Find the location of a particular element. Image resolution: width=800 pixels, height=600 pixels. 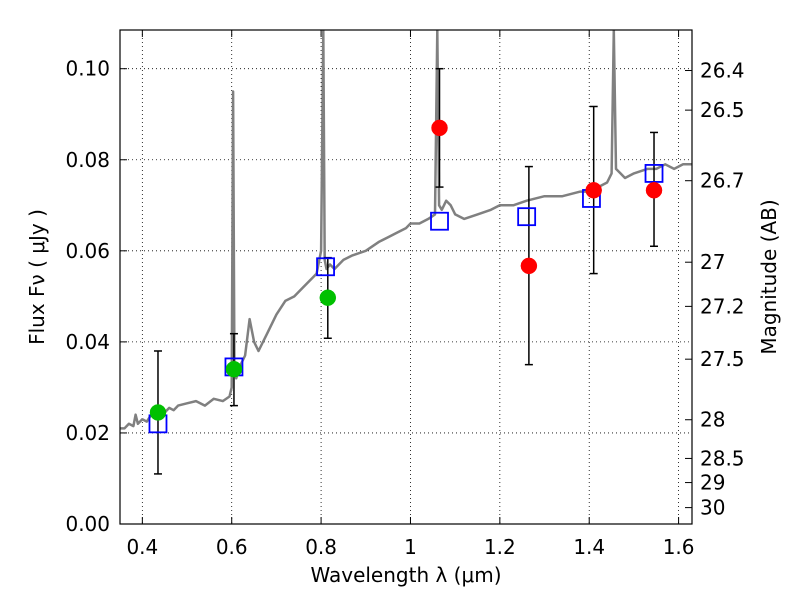

magnitude-tick-label: 26.7 is located at coordinates (722, 181).